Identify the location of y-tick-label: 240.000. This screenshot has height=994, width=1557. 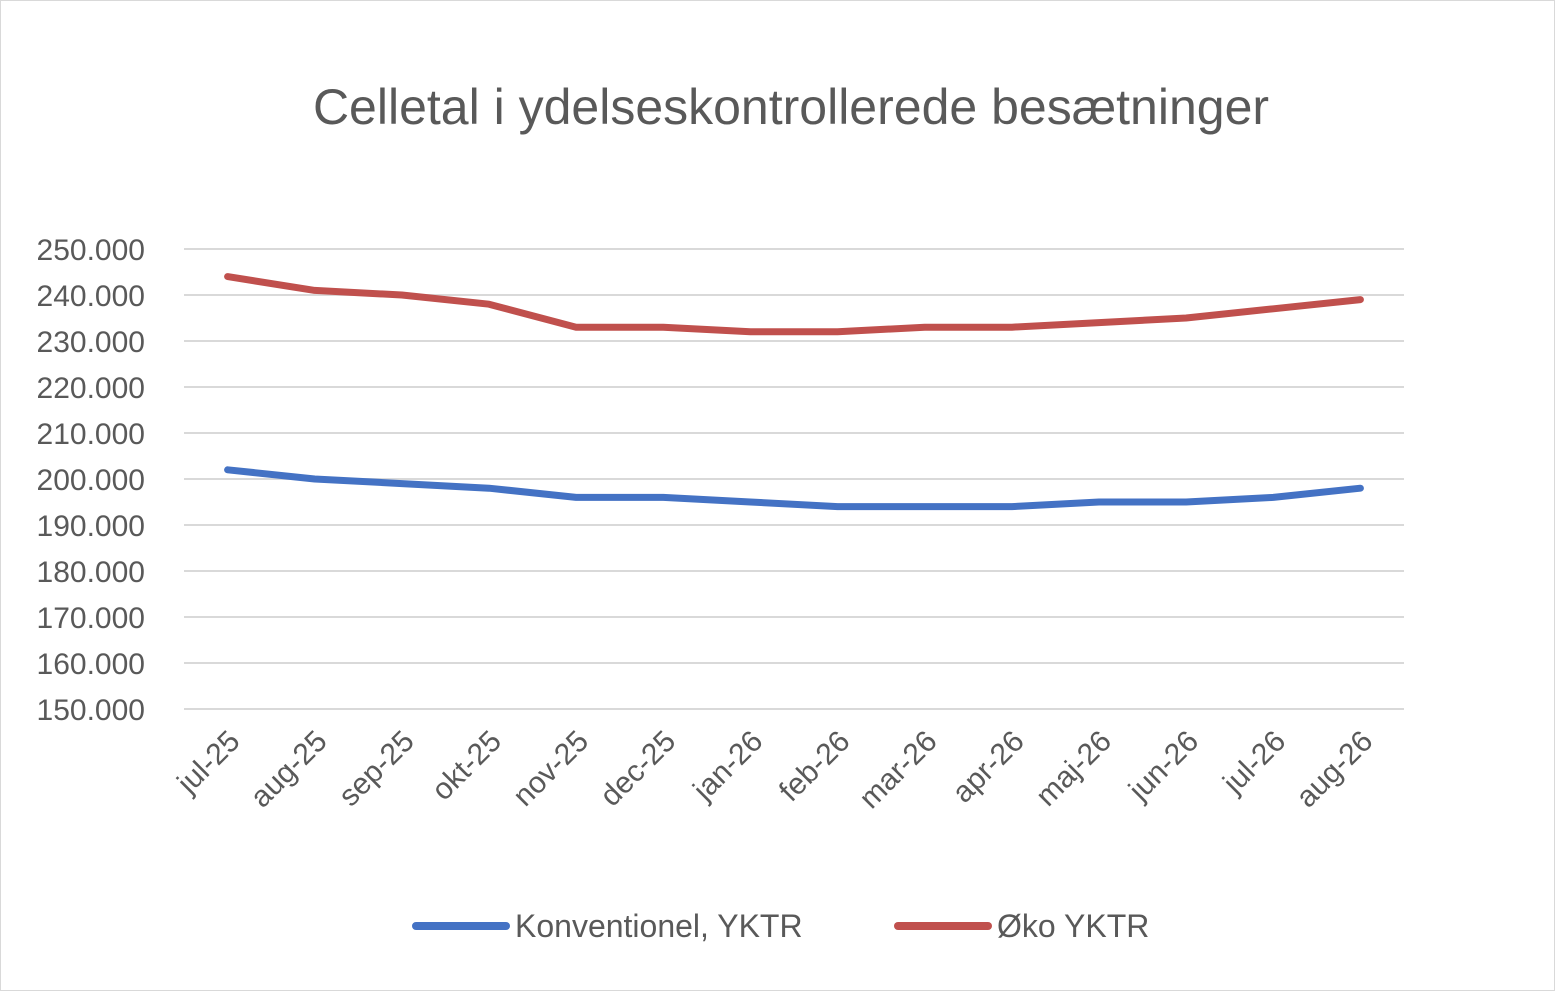
(91, 296).